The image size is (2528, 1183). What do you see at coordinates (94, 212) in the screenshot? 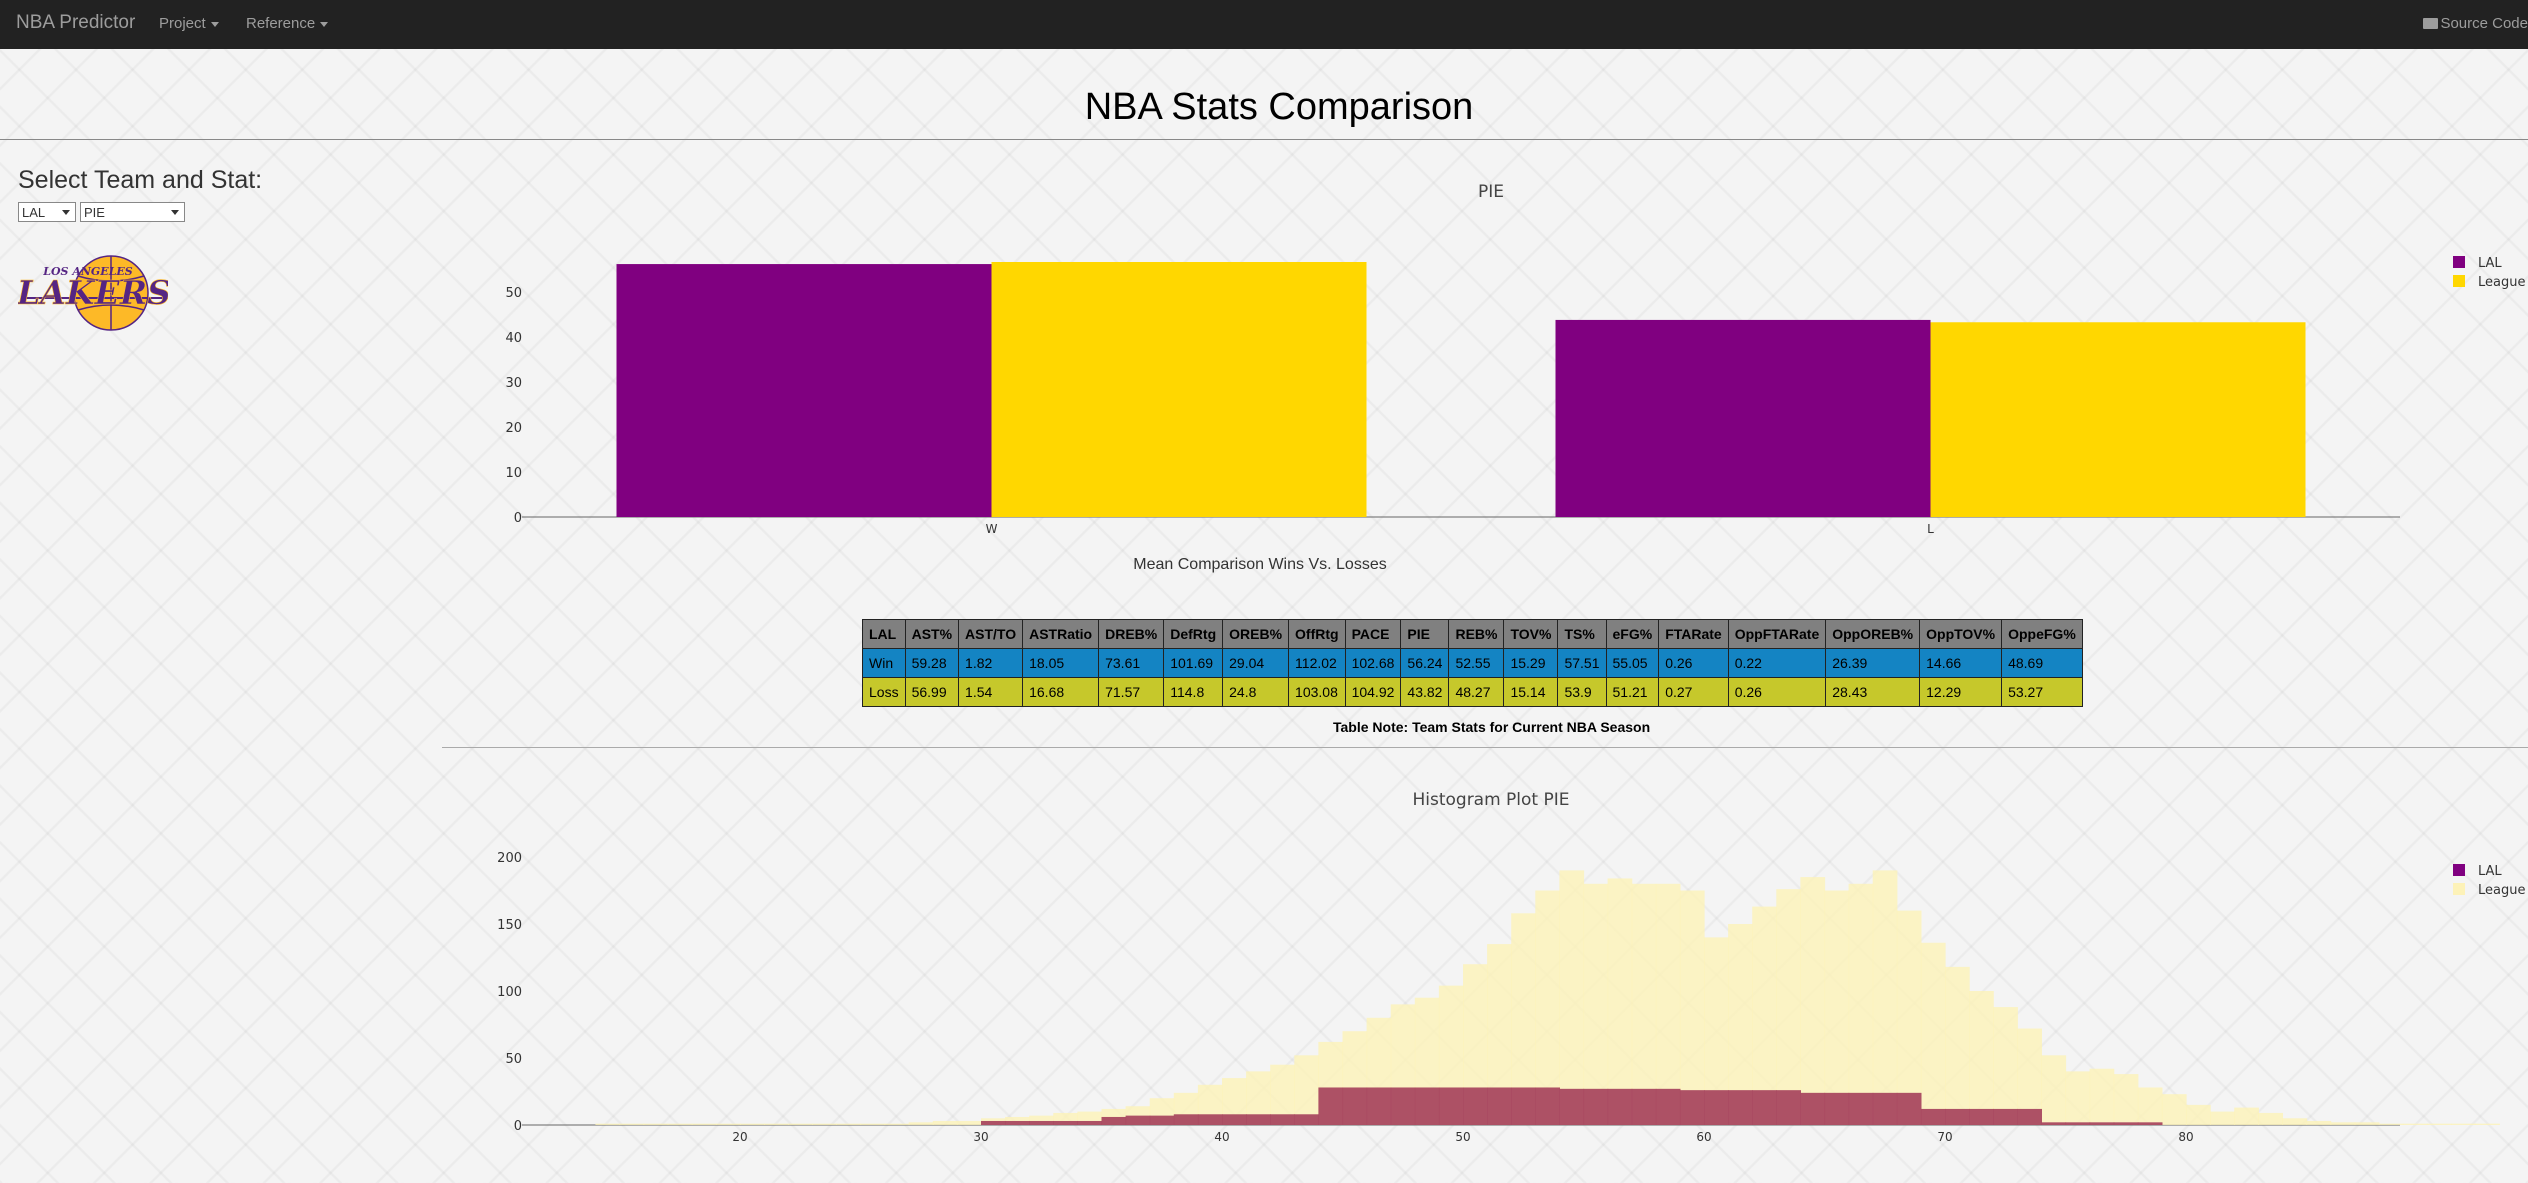
I see `stat-select-value: PIE` at bounding box center [94, 212].